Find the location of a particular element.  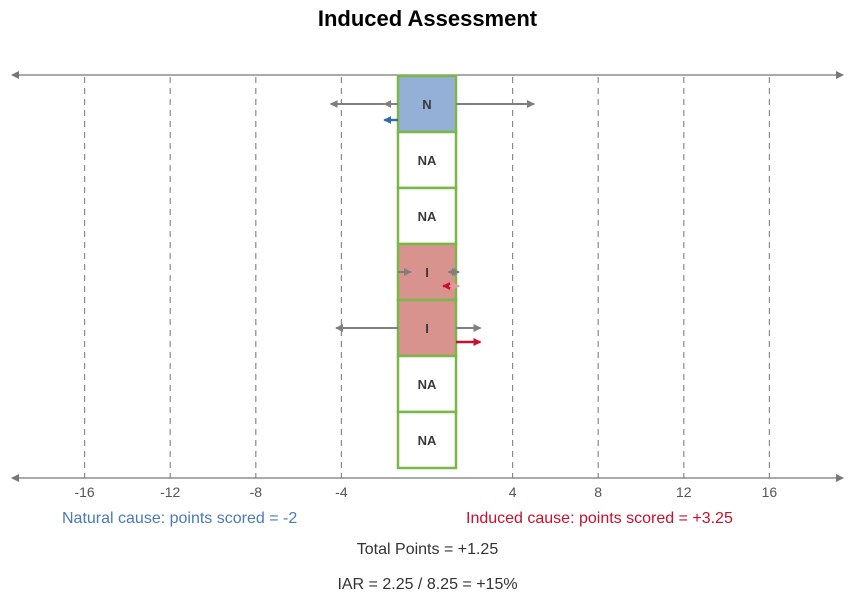

x-tick-label: -4 is located at coordinates (341, 492).